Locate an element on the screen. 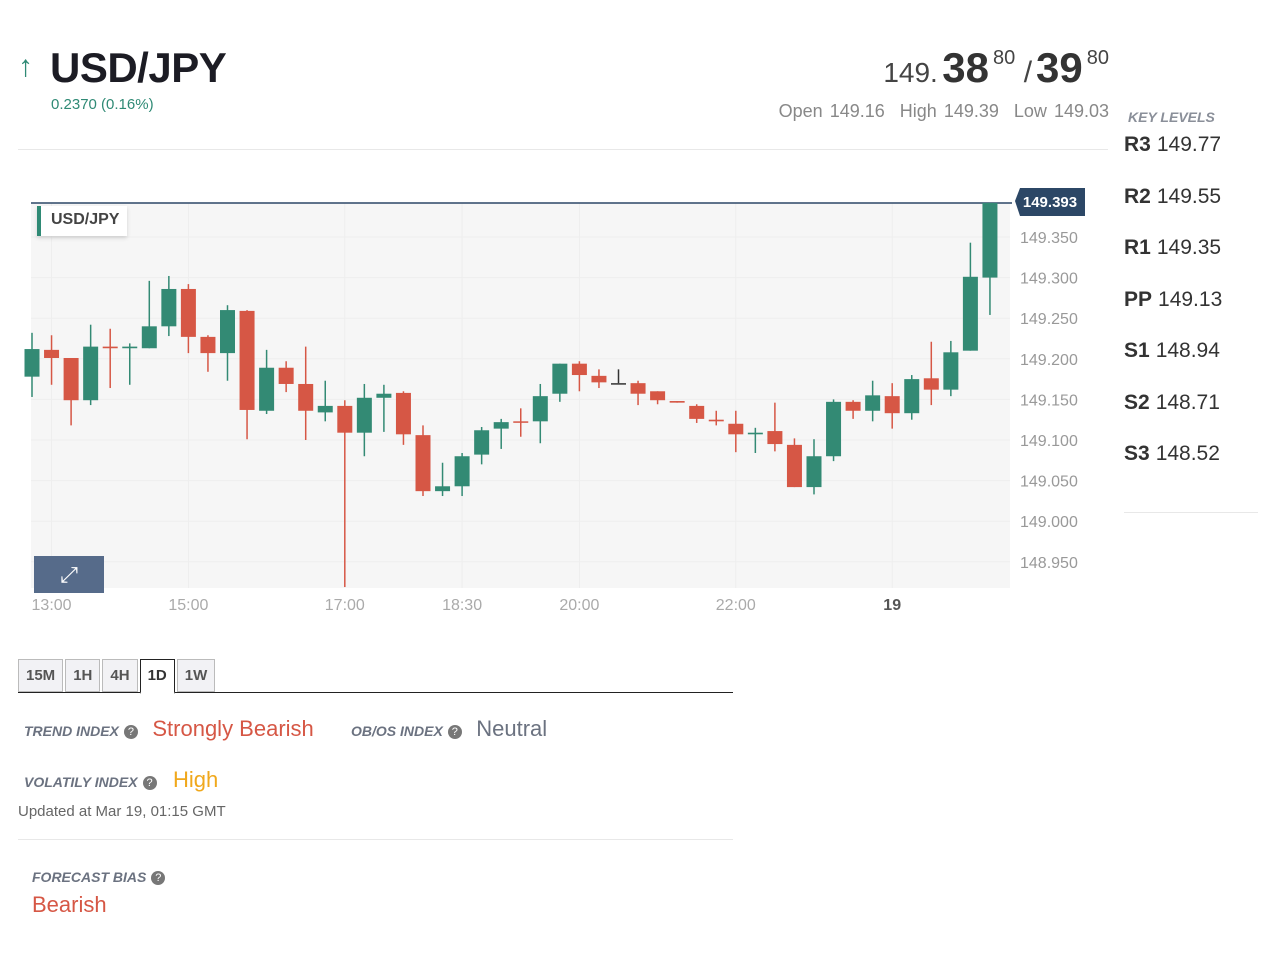 The height and width of the screenshot is (957, 1264). obos-index-value: Neutral is located at coordinates (512, 728).